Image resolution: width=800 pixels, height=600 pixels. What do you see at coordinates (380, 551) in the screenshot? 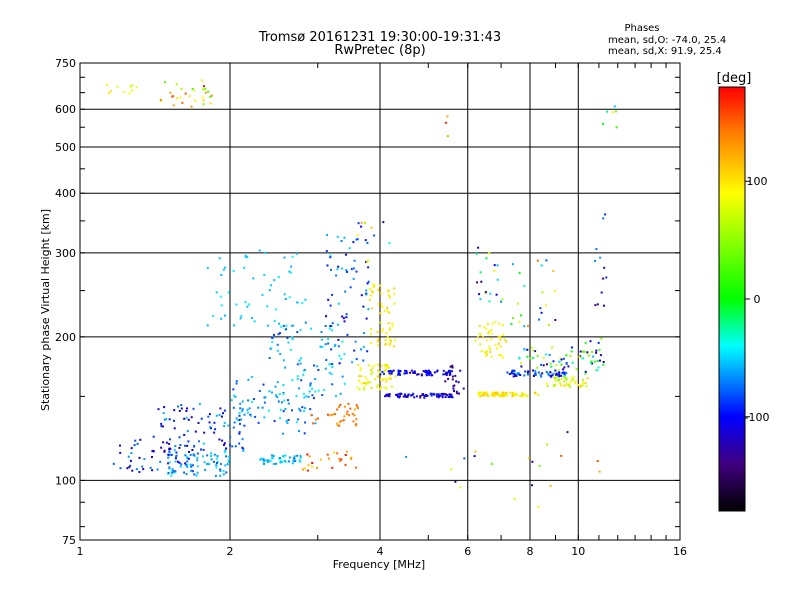
I see `x-tick-label: 4` at bounding box center [380, 551].